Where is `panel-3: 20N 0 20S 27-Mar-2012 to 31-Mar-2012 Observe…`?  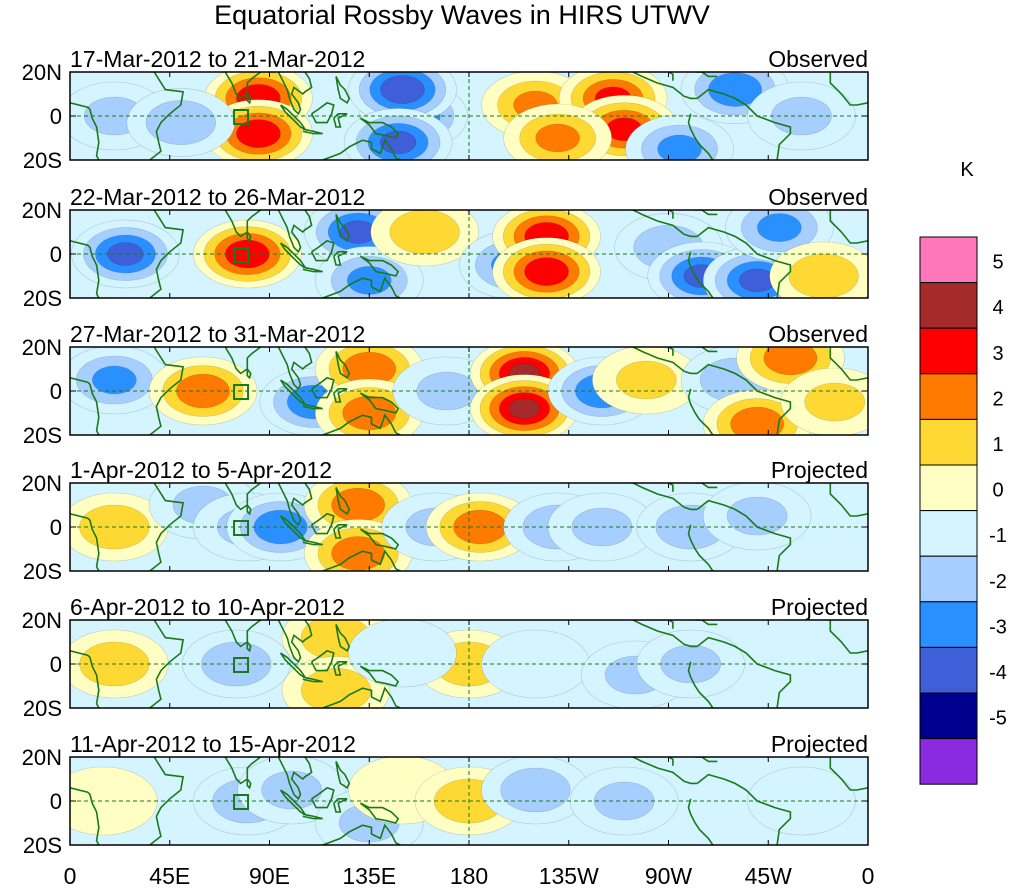 panel-3: 20N 0 20S 27-Mar-2012 to 31-Mar-2012 Observe… is located at coordinates (445, 384).